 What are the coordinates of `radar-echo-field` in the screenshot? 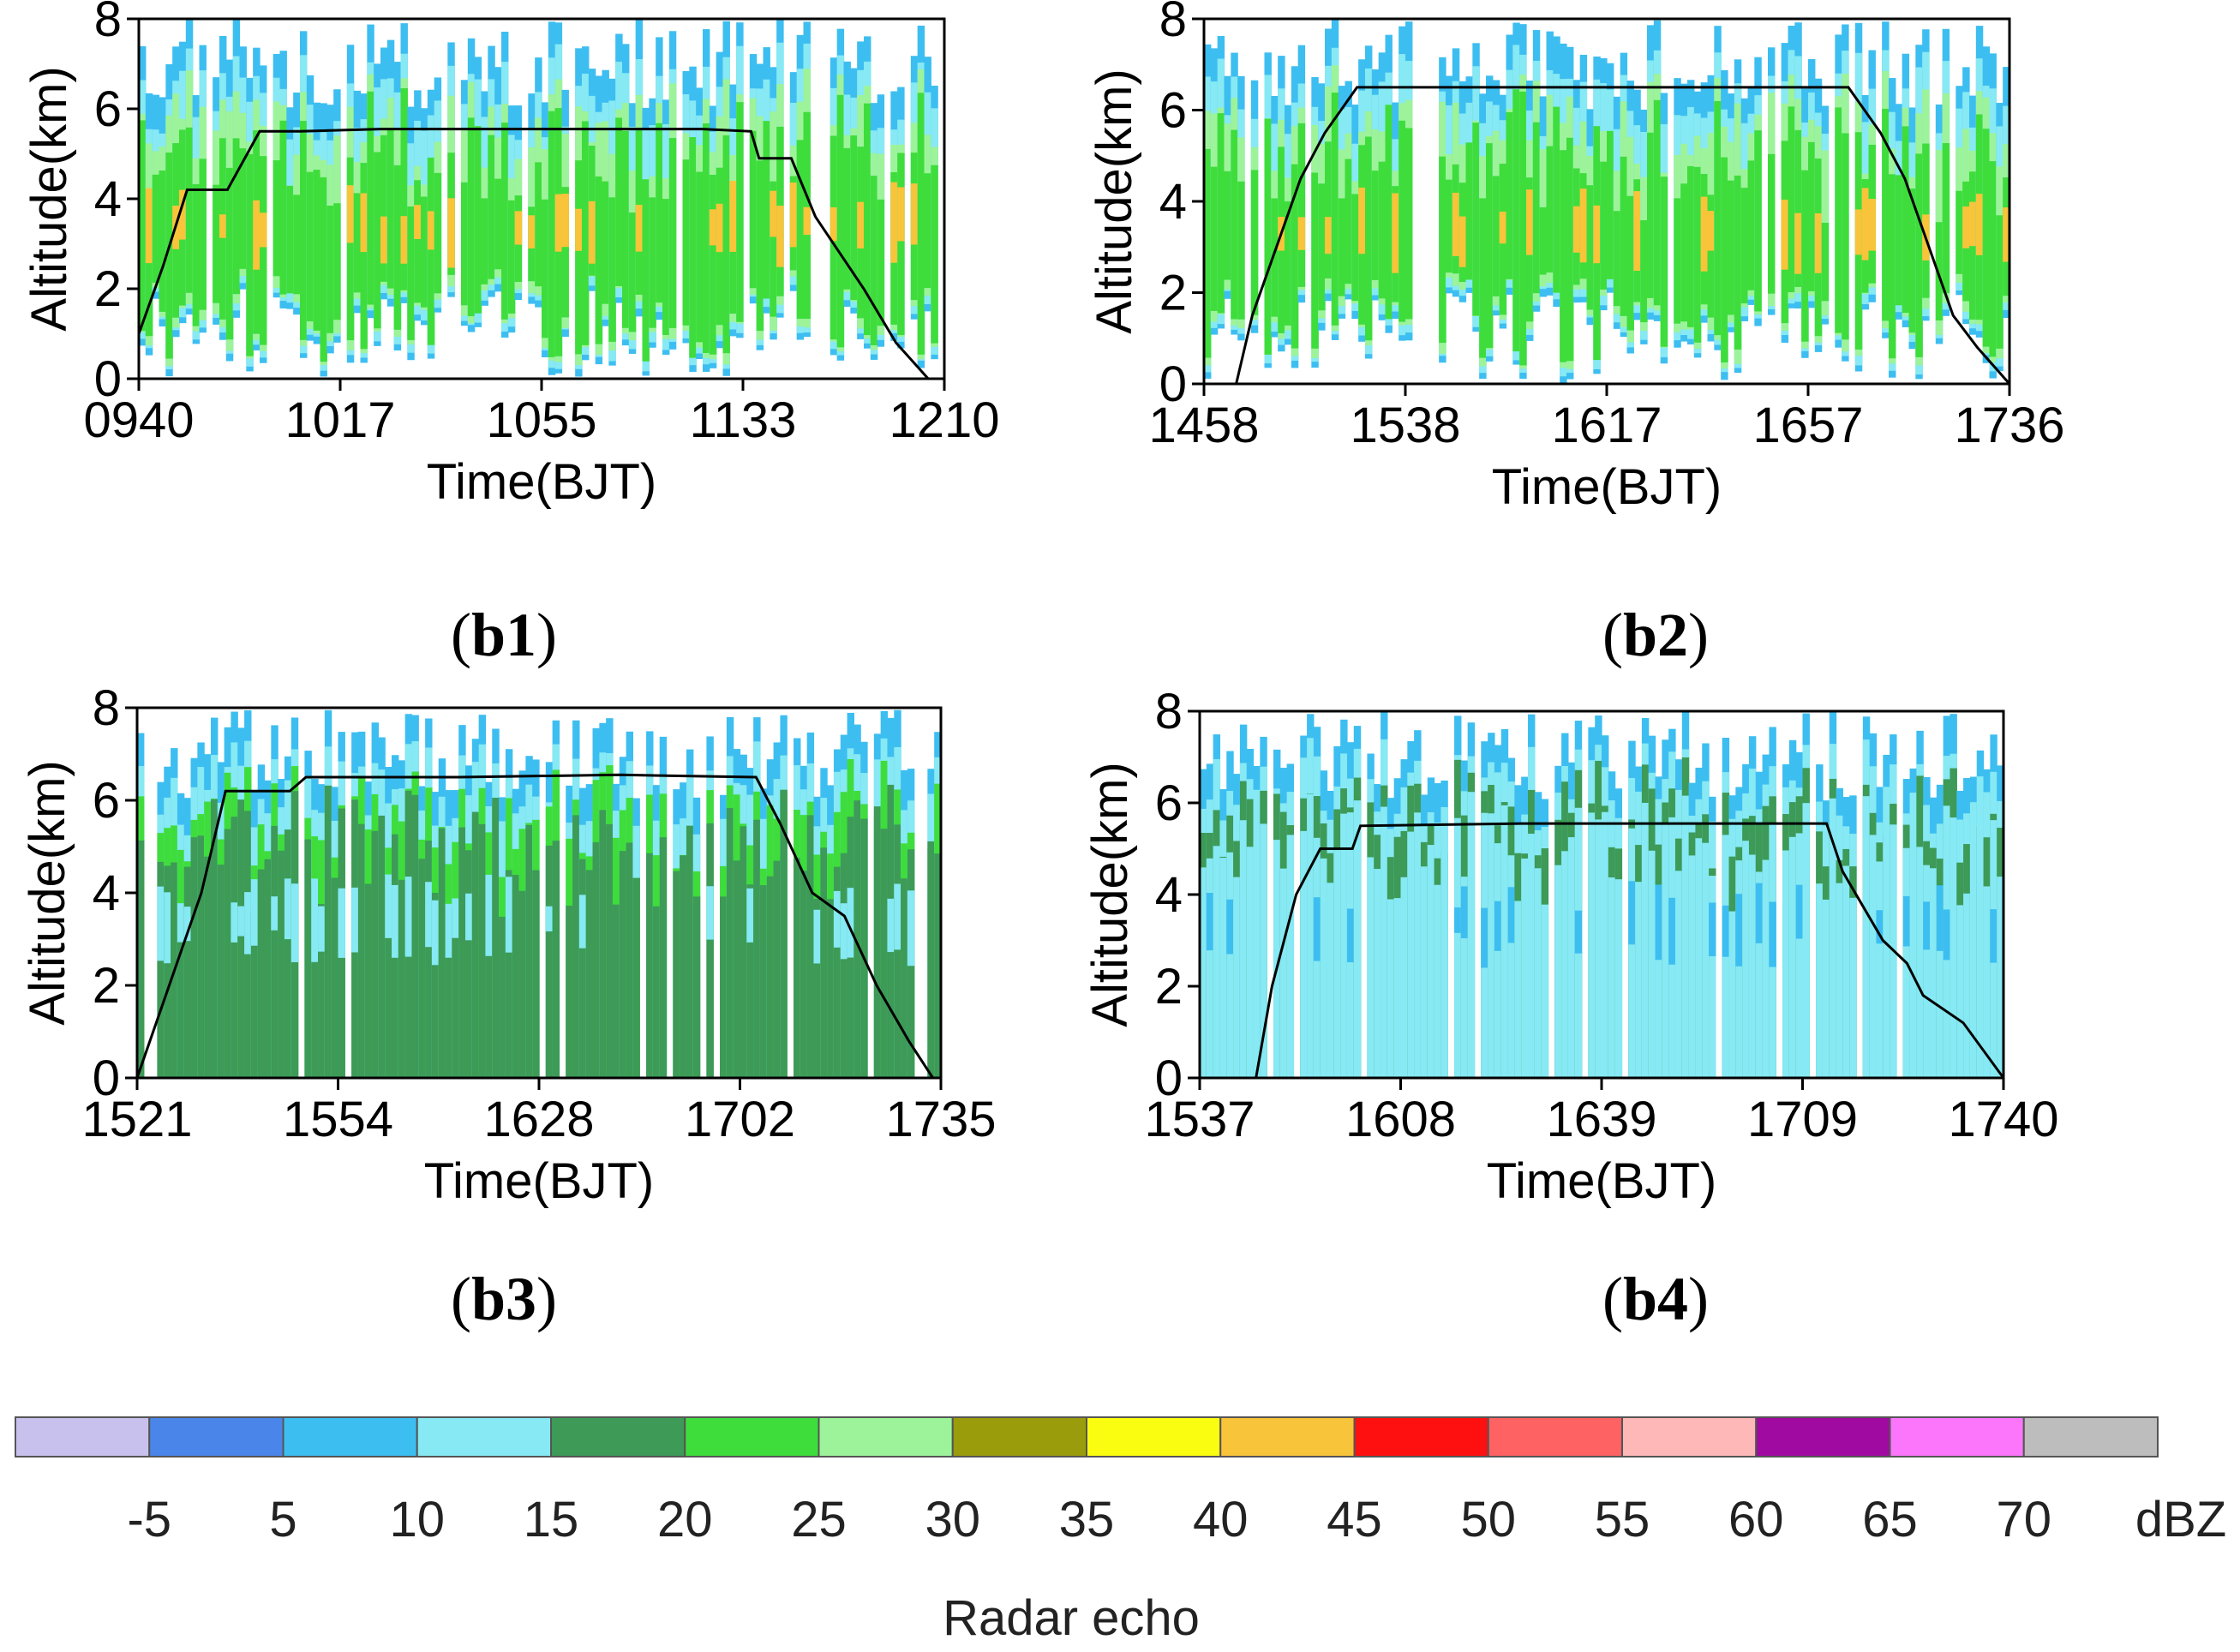 It's located at (1601, 894).